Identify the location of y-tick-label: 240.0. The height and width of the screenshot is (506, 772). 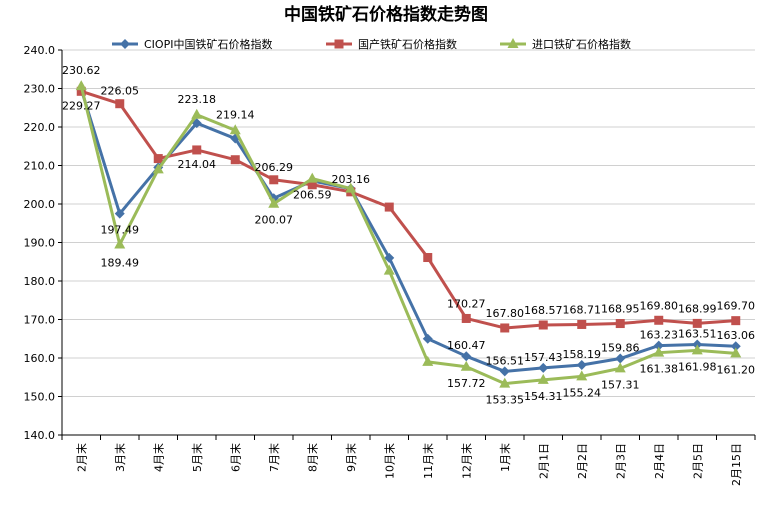
(40, 50).